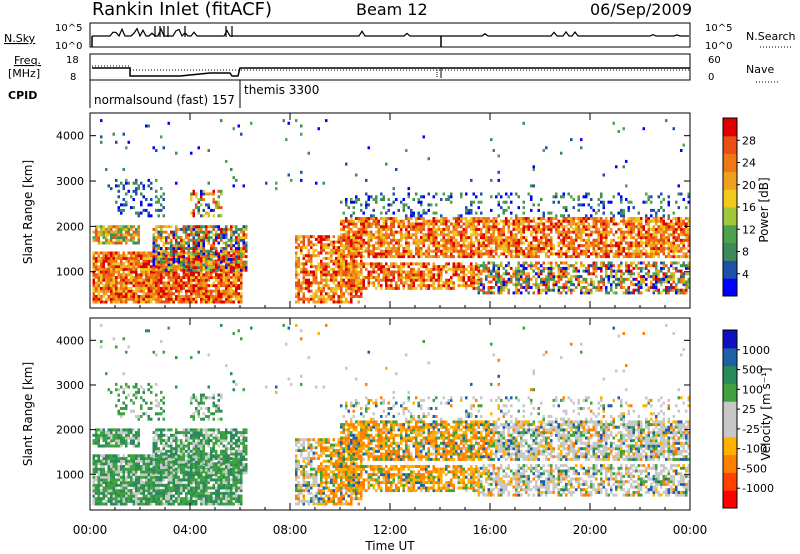 This screenshot has height=554, width=800. I want to click on nave-tick-top: 60, so click(714, 60).